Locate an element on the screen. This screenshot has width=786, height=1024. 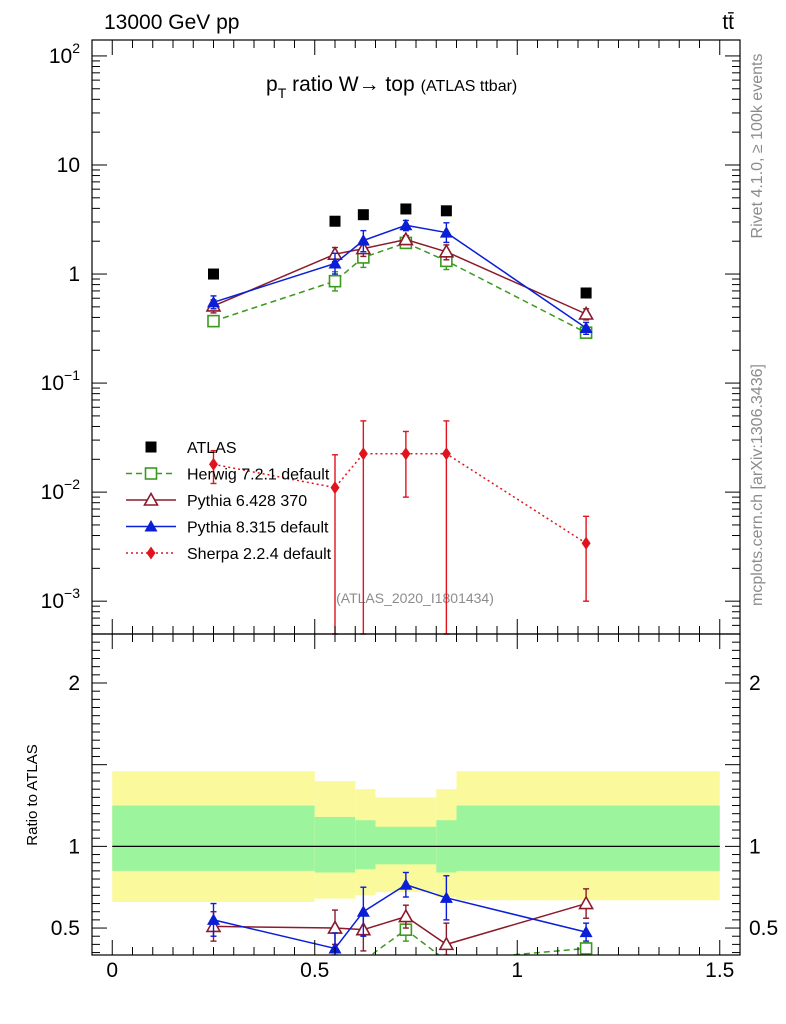
y-tick-label: 10² is located at coordinates (64, 54).